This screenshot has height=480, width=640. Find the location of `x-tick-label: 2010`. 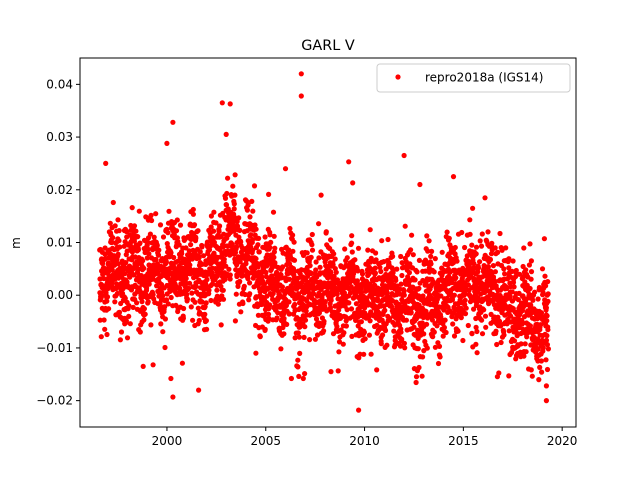

x-tick-label: 2010 is located at coordinates (364, 441).